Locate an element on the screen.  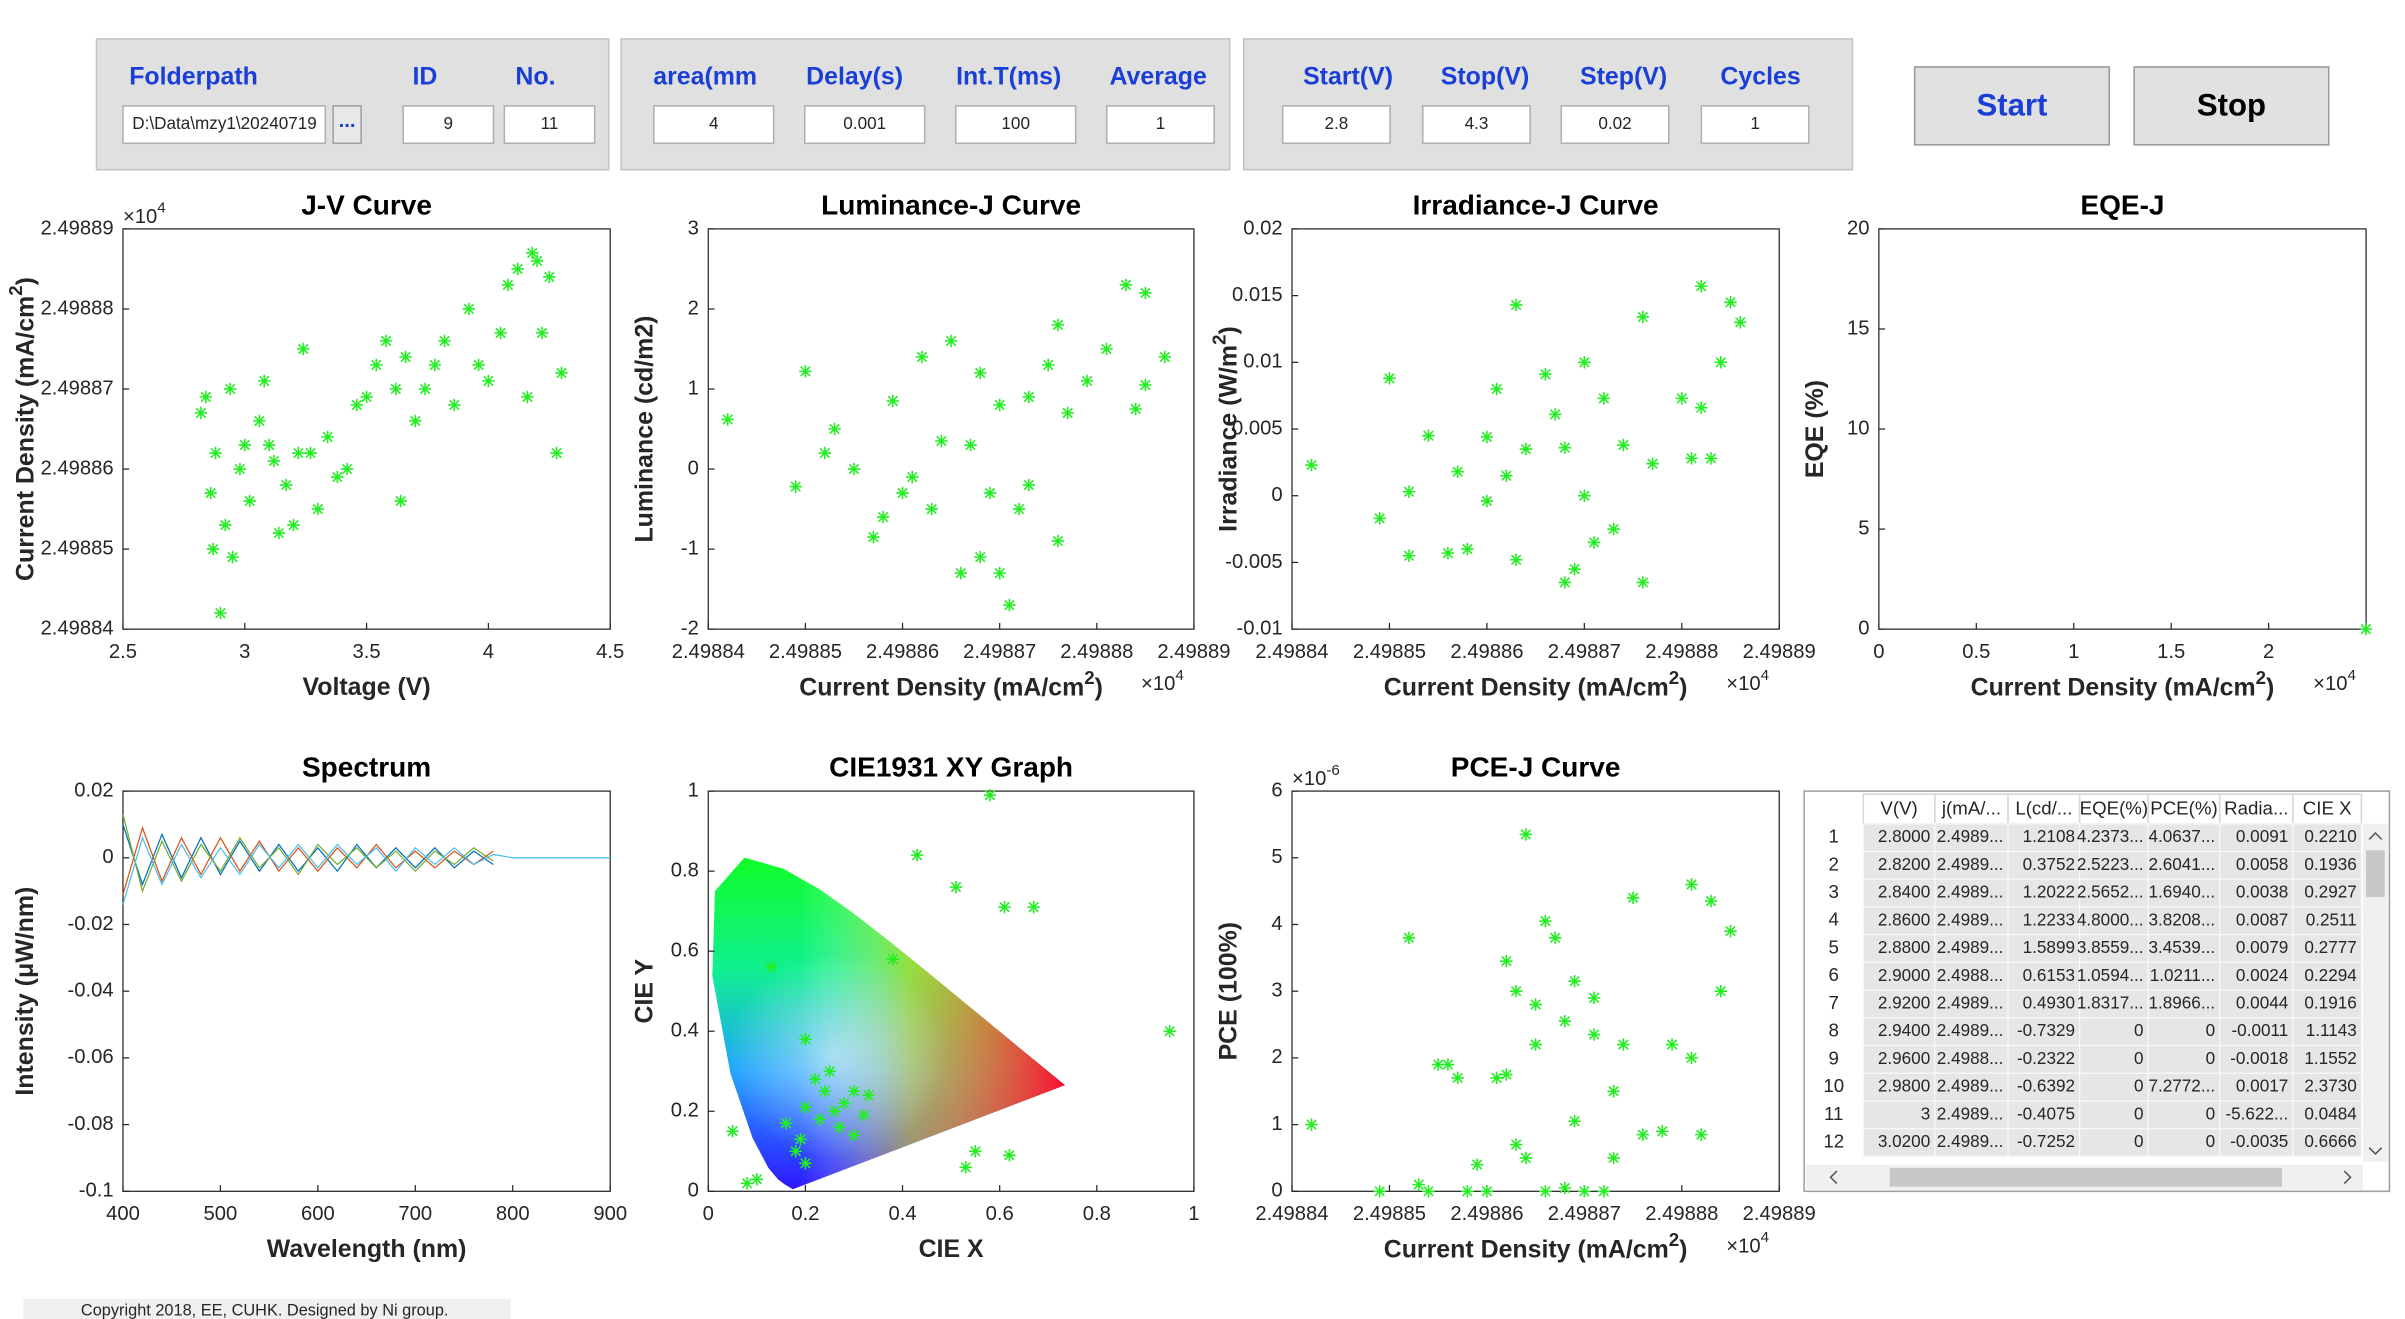
x-multiplier-part: 4 is located at coordinates (1765, 1237).